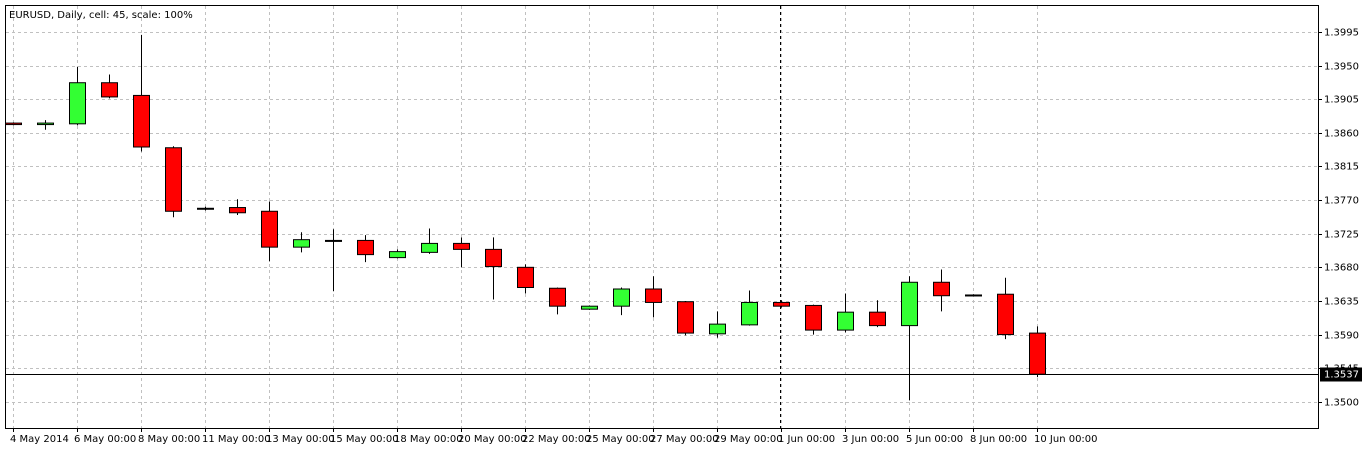  Describe the element at coordinates (105, 439) in the screenshot. I see `x-tick-label: 6 May 00:00` at that location.